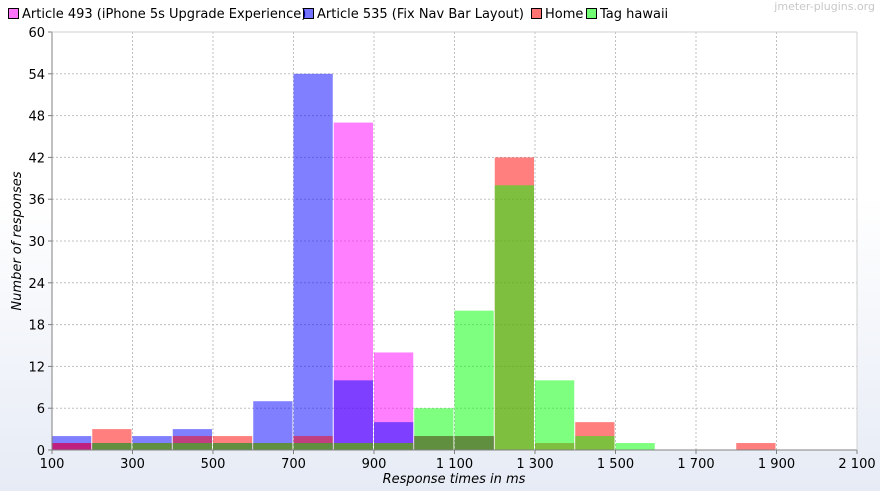 The image size is (880, 491). Describe the element at coordinates (374, 464) in the screenshot. I see `x-tick-label: 900` at that location.